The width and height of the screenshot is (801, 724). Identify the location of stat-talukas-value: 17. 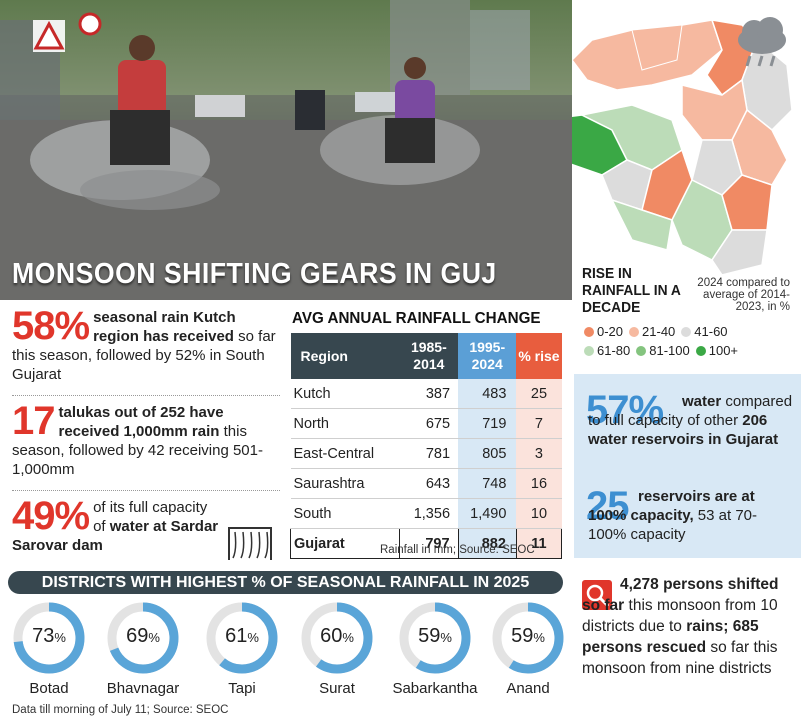
(33, 421).